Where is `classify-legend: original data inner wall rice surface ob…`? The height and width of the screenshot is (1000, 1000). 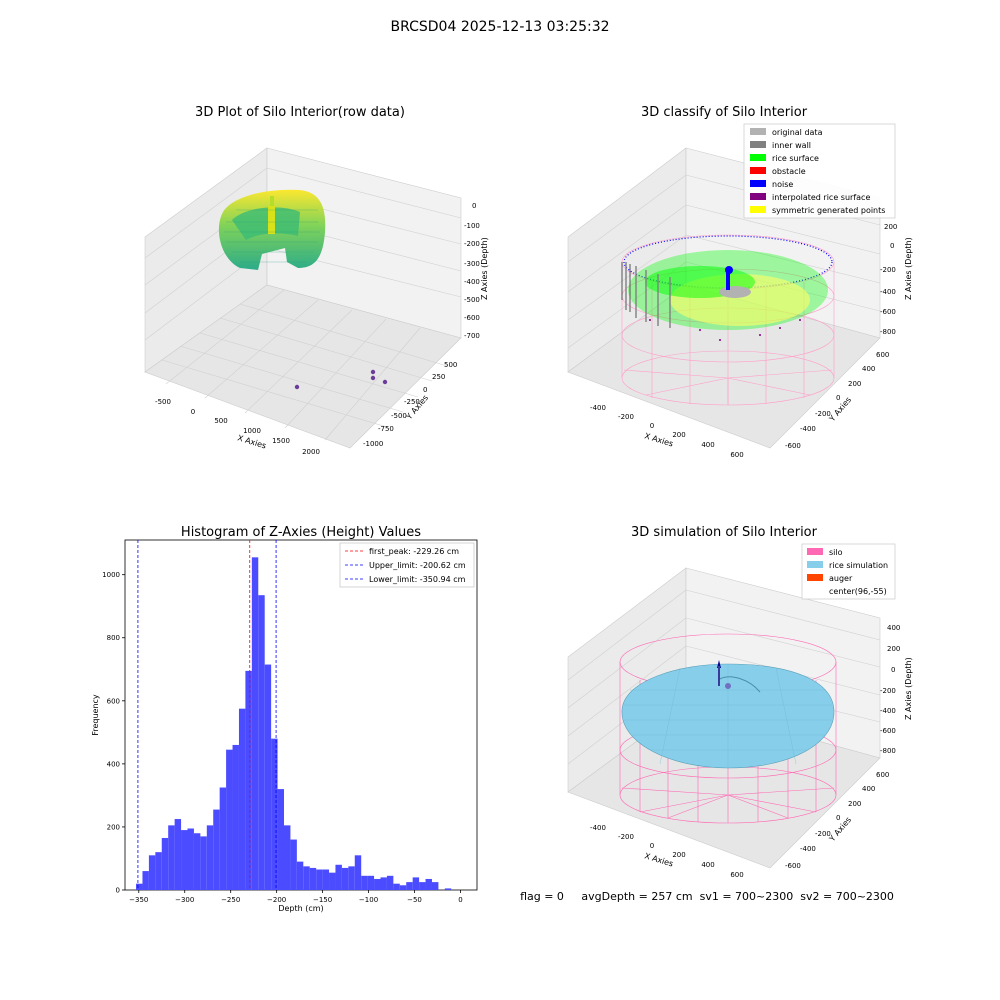 classify-legend: original data inner wall rice surface ob… is located at coordinates (819, 171).